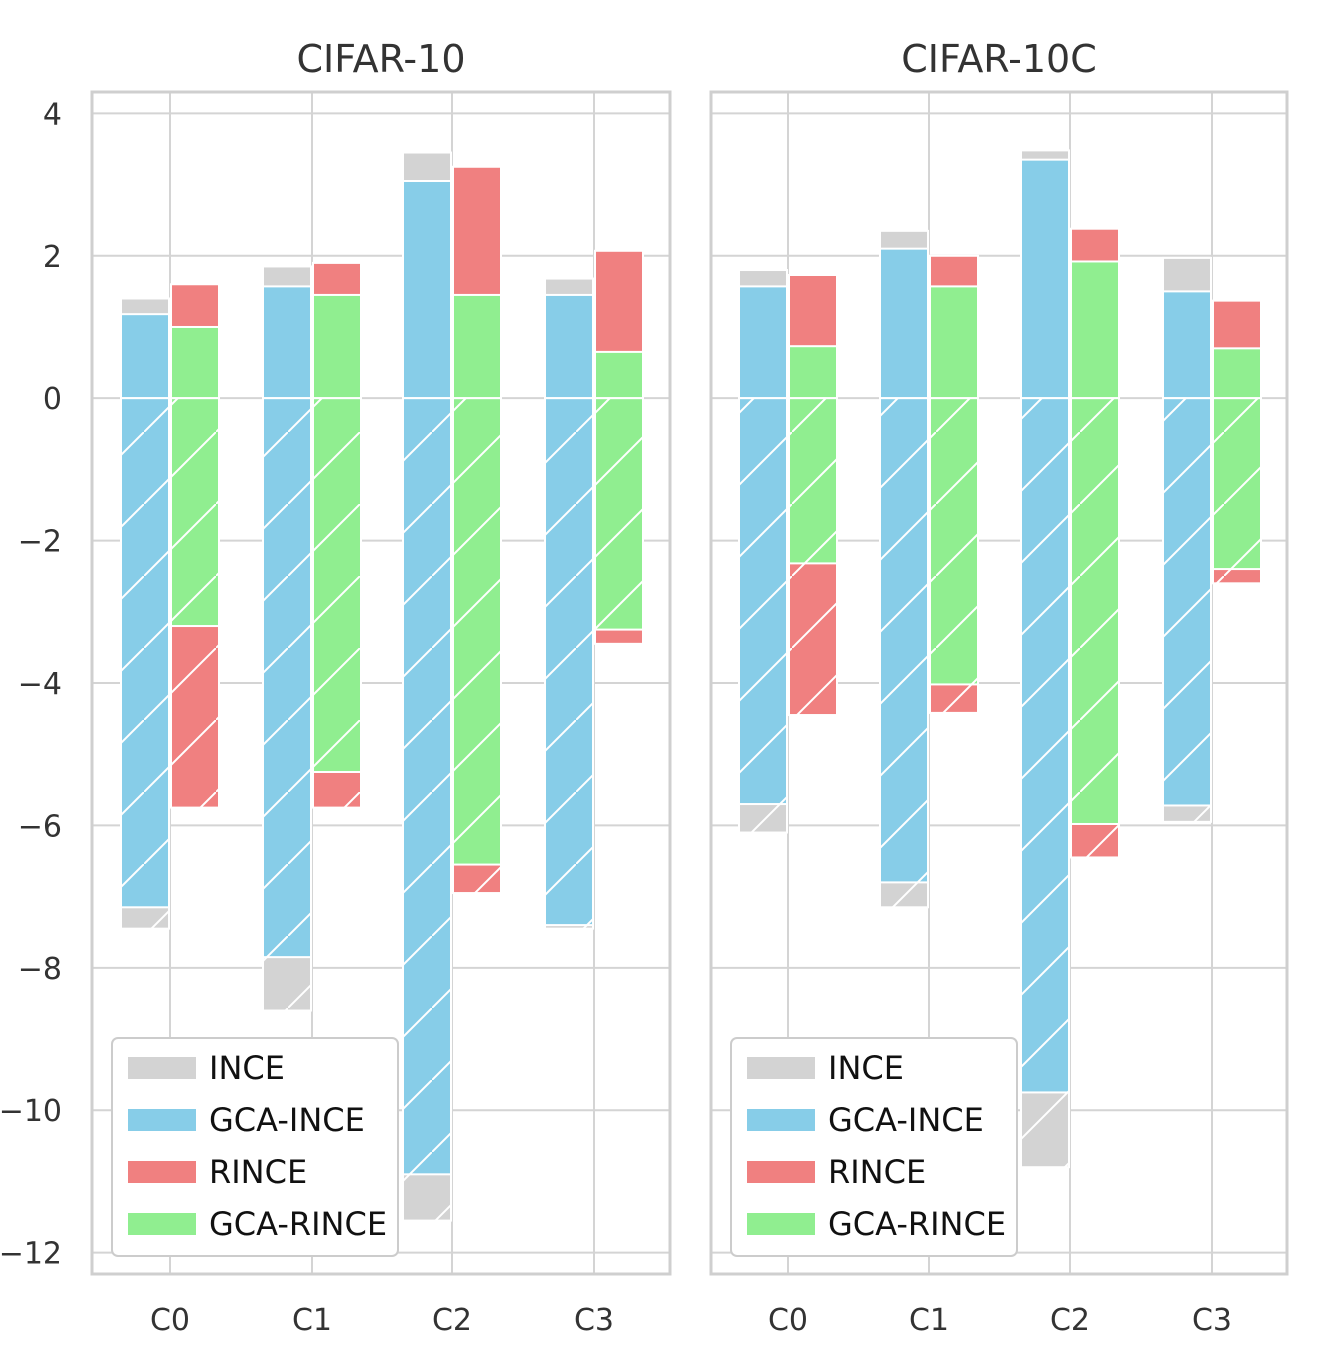 The width and height of the screenshot is (1328, 1346). Describe the element at coordinates (31, 1111) in the screenshot. I see `y-tick-label: −10` at that location.